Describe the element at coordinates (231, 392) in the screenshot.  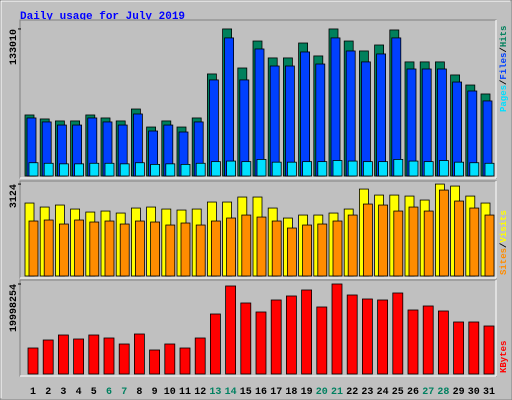
I see `x-tick-label: 14` at that location.